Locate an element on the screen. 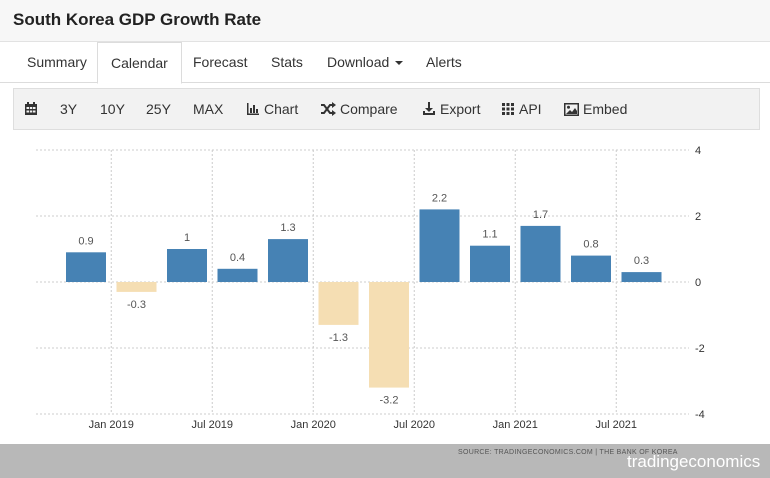 This screenshot has width=770, height=478. download-icon is located at coordinates (429, 108).